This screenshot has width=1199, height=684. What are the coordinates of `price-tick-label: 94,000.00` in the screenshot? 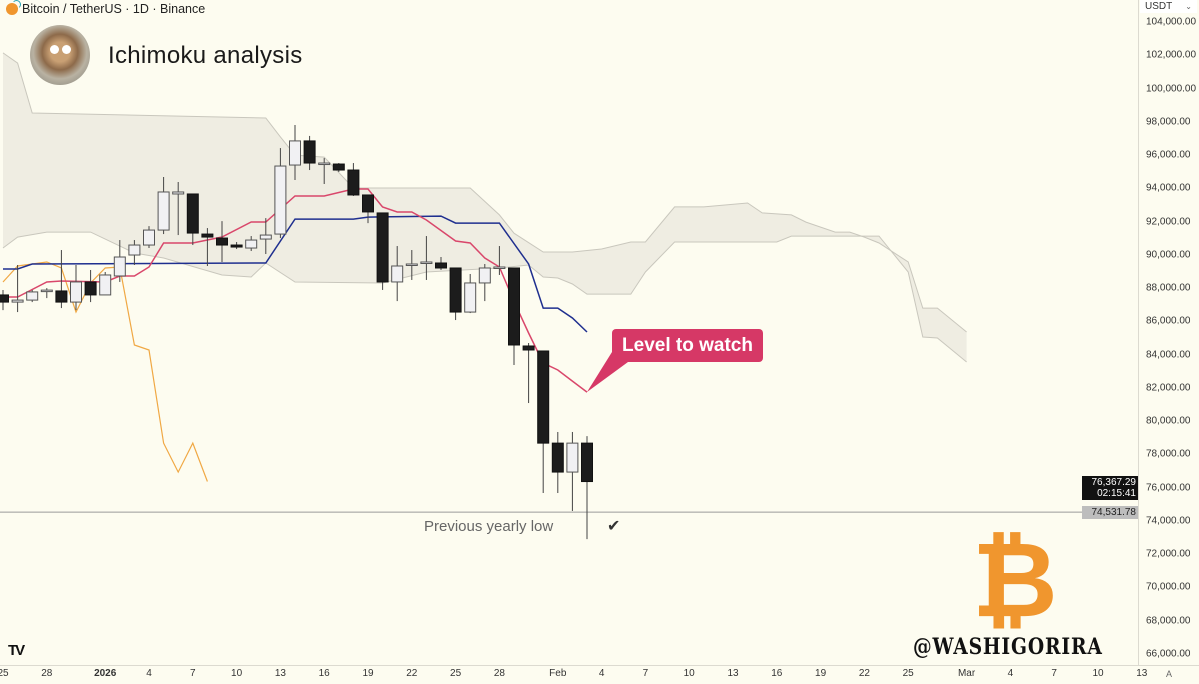 It's located at (1168, 188).